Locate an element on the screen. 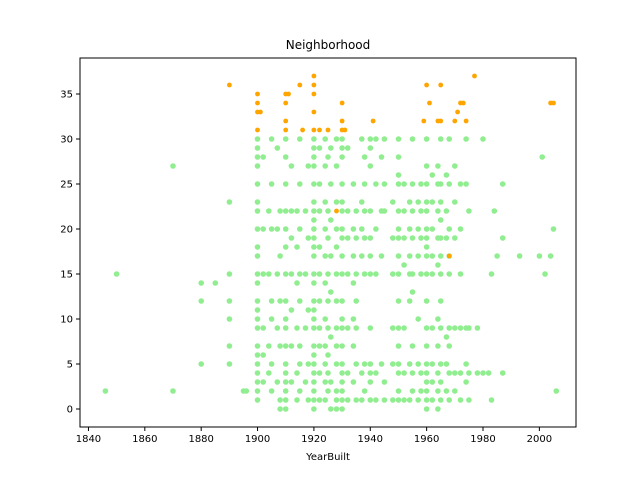 This screenshot has height=480, width=640. y-axis: 0 5 10 15 20 25 30 35 is located at coordinates (70, 253).